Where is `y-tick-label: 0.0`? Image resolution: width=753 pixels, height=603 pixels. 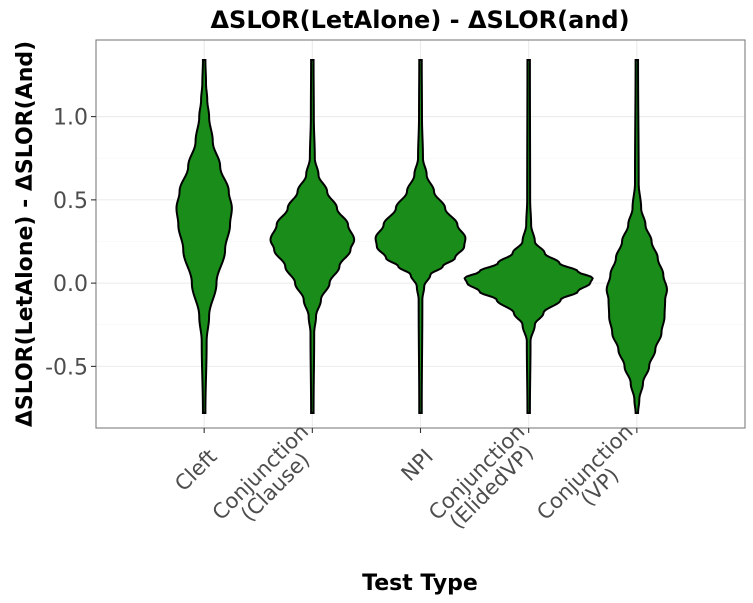
y-tick-label: 0.0 is located at coordinates (70, 284).